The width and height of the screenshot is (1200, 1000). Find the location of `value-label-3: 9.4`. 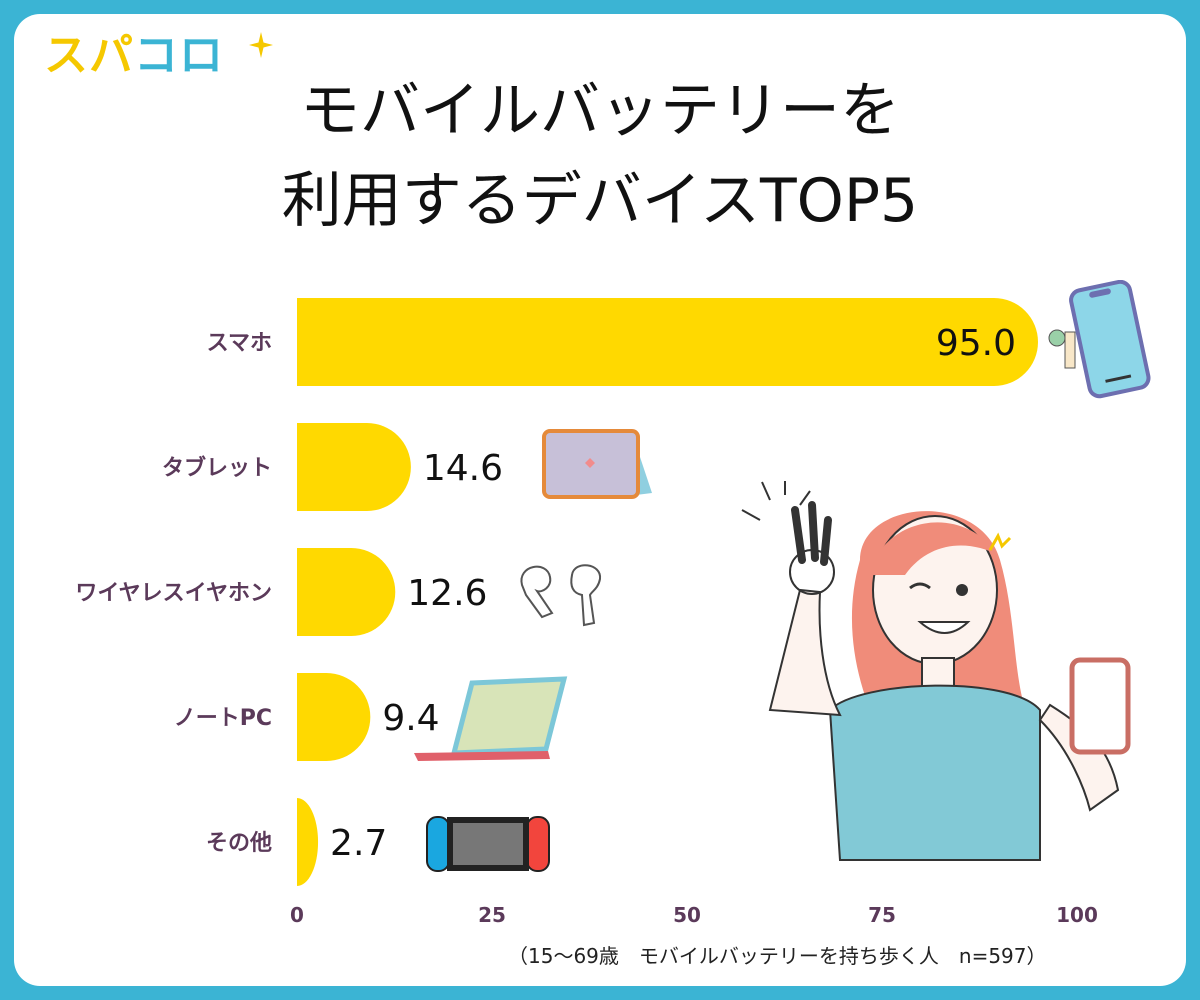

value-label-3: 9.4 is located at coordinates (410, 718).